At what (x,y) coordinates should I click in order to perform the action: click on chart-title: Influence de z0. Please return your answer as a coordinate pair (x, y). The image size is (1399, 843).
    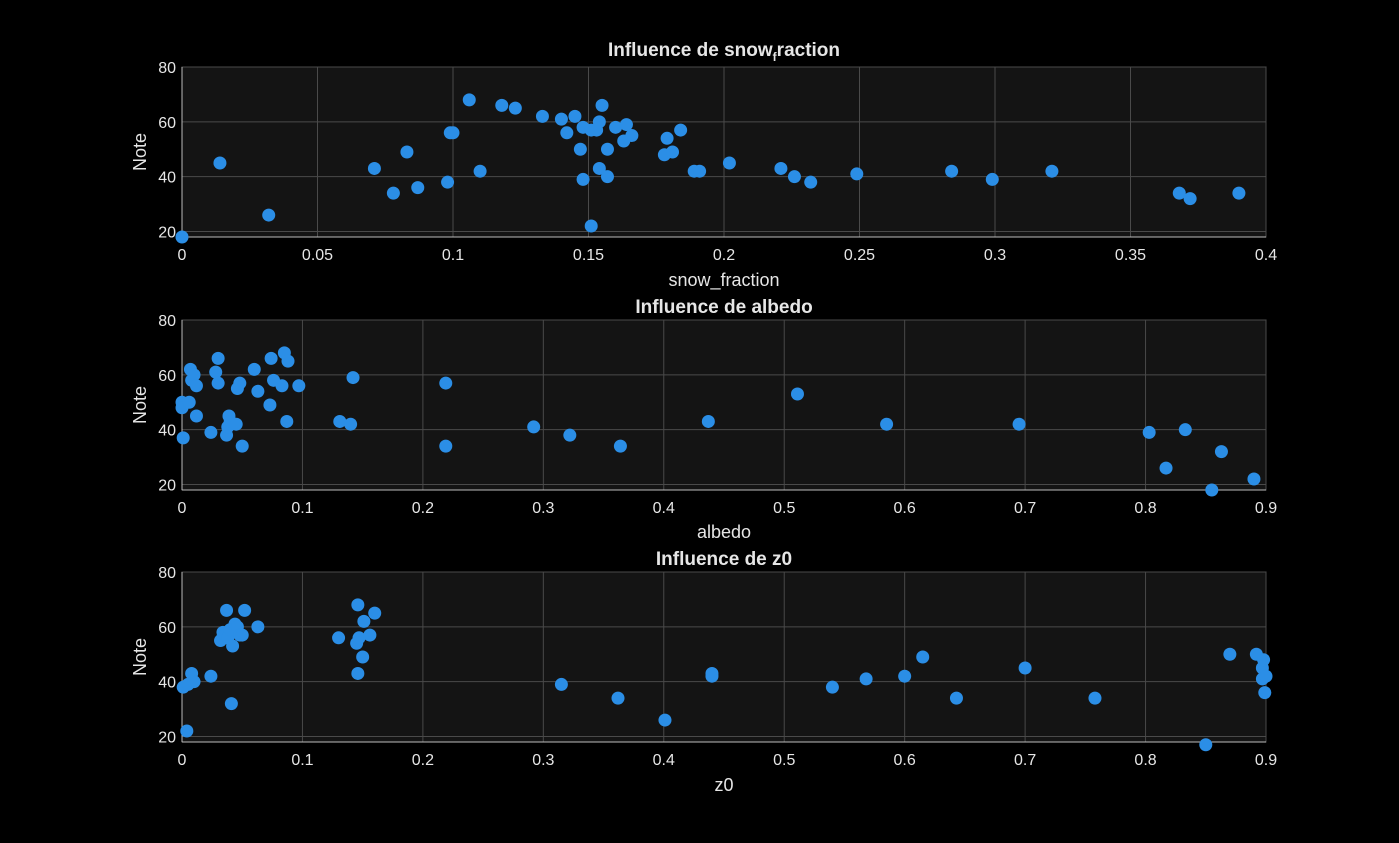
    Looking at the image, I should click on (724, 559).